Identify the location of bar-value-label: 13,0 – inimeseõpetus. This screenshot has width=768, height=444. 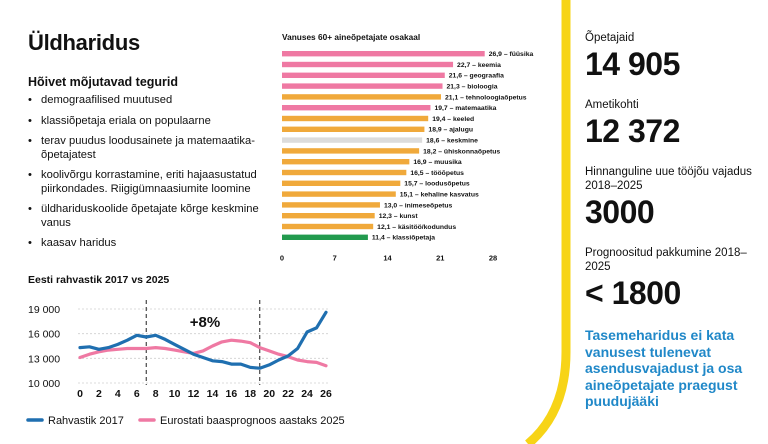
(418, 205).